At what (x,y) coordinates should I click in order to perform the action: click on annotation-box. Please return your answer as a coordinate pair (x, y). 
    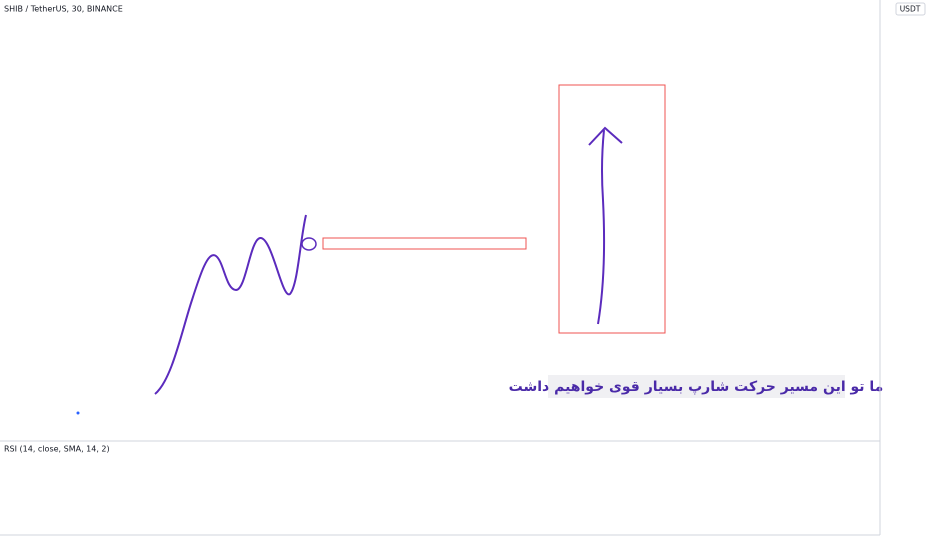
    Looking at the image, I should click on (696, 386).